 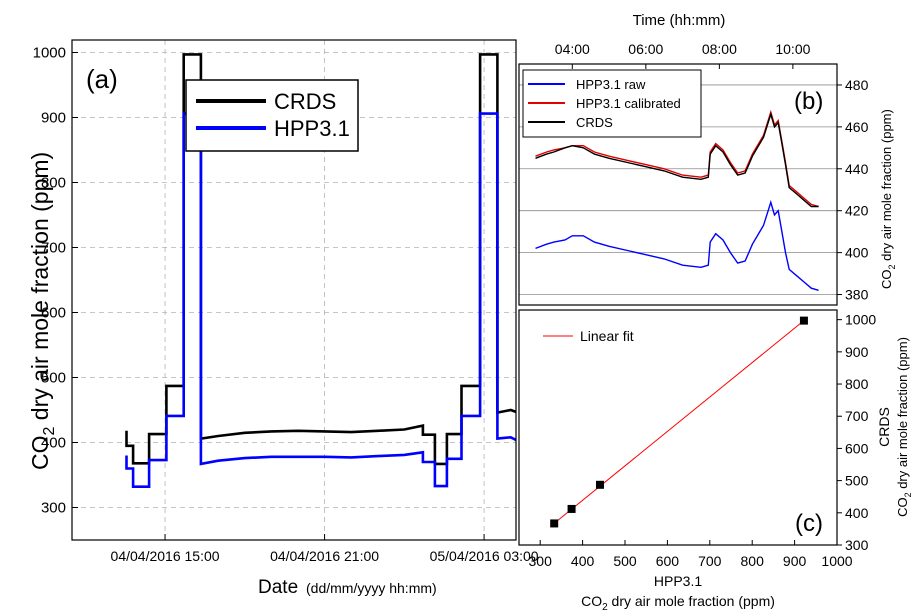 What do you see at coordinates (668, 561) in the screenshot?
I see `x-tick-label: 600` at bounding box center [668, 561].